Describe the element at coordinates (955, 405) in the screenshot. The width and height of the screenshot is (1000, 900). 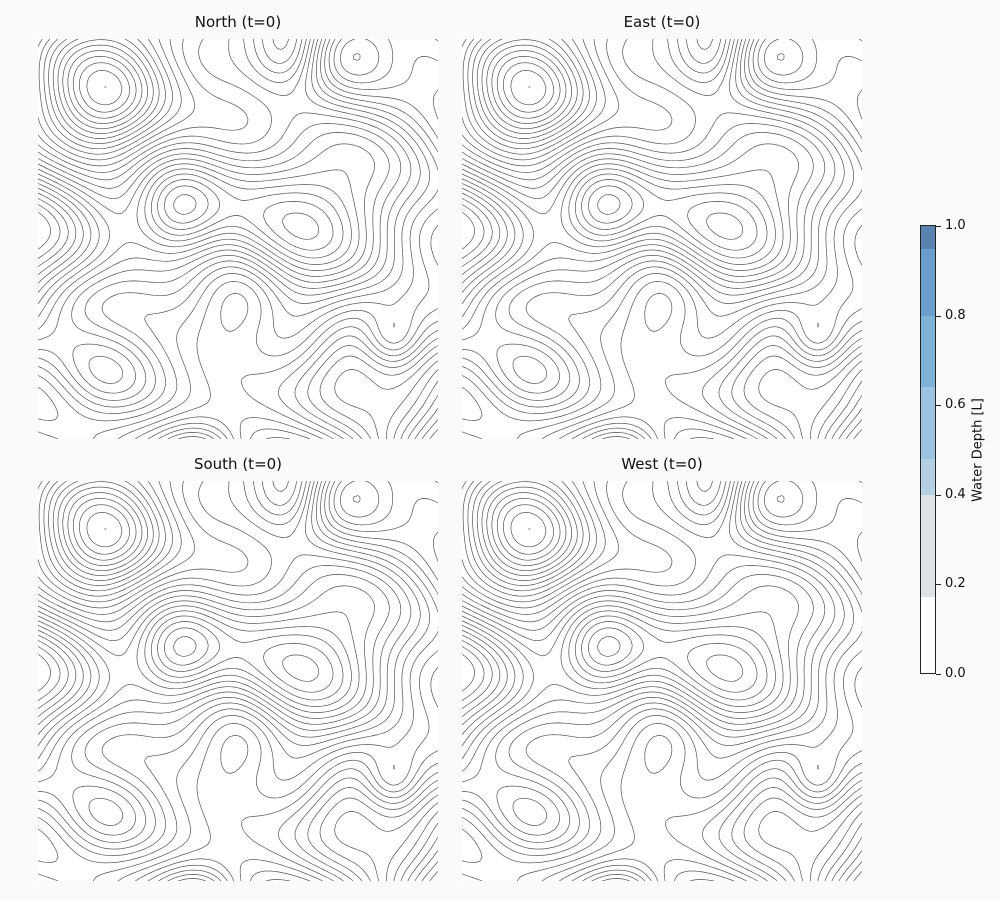
I see `colorbar-tick-label: 0.6` at that location.